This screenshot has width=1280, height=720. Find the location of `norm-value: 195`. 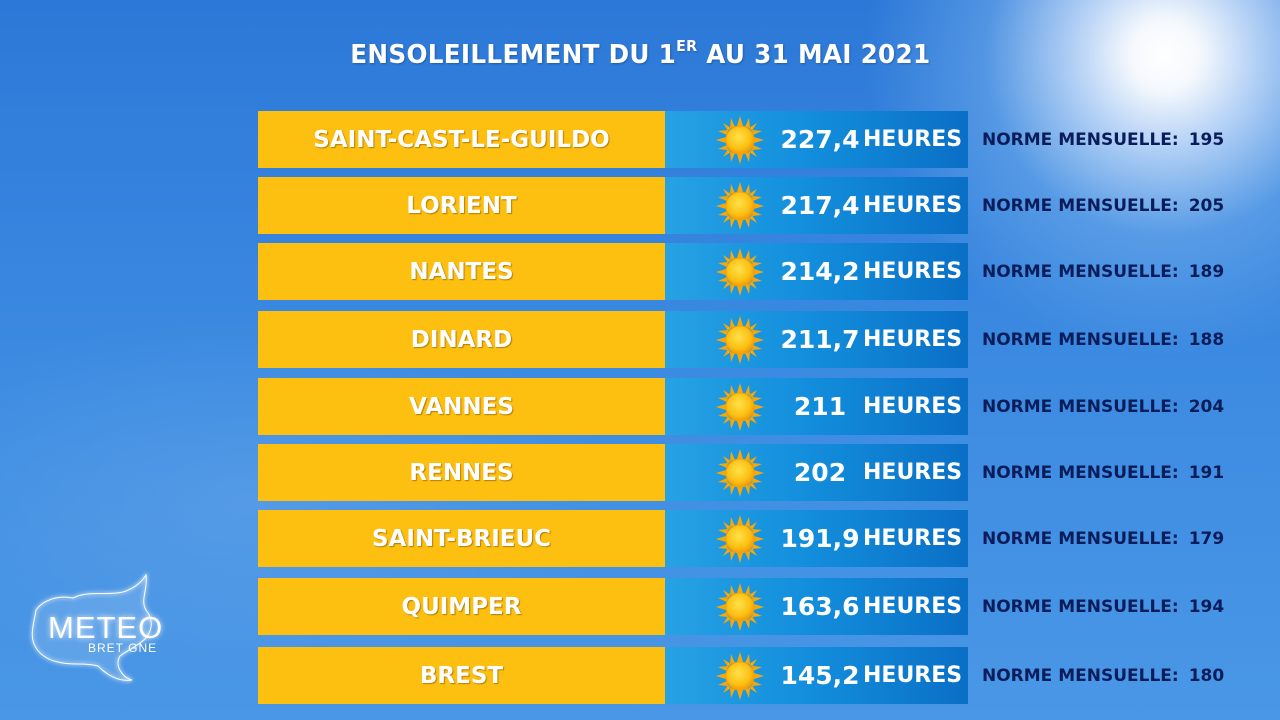

norm-value: 195 is located at coordinates (1206, 139).